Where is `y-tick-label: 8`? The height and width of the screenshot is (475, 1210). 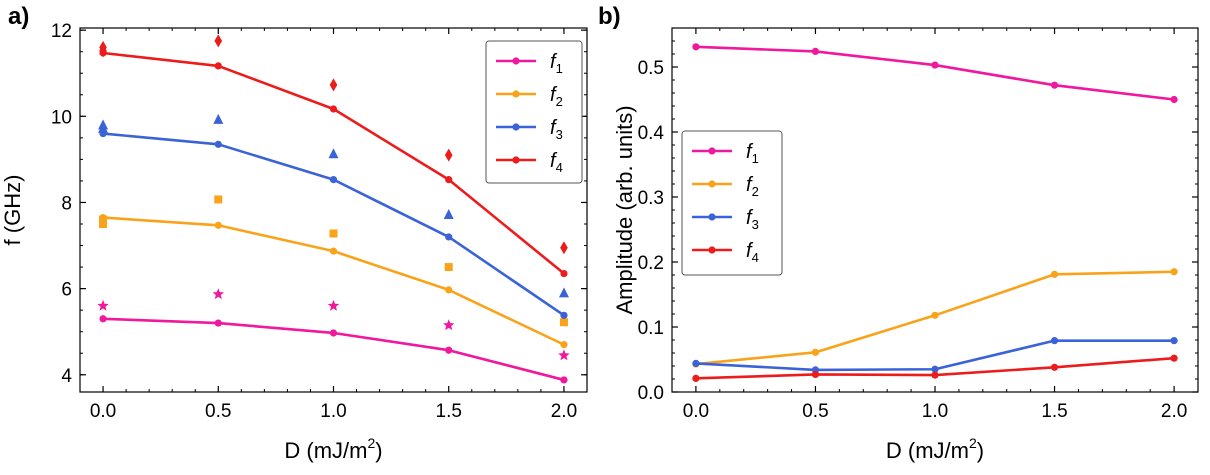
y-tick-label: 8 is located at coordinates (66, 203).